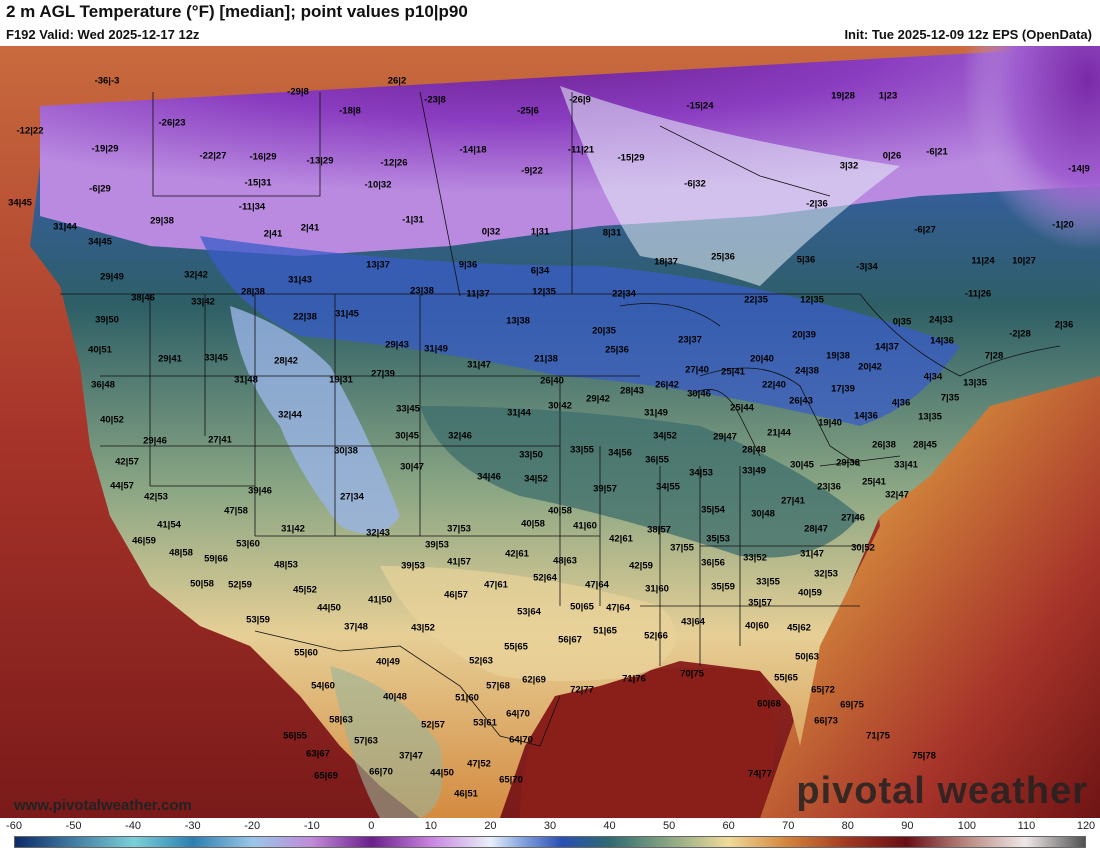 Image resolution: width=1100 pixels, height=850 pixels. What do you see at coordinates (552, 381) in the screenshot?
I see `point-value: 26|40` at bounding box center [552, 381].